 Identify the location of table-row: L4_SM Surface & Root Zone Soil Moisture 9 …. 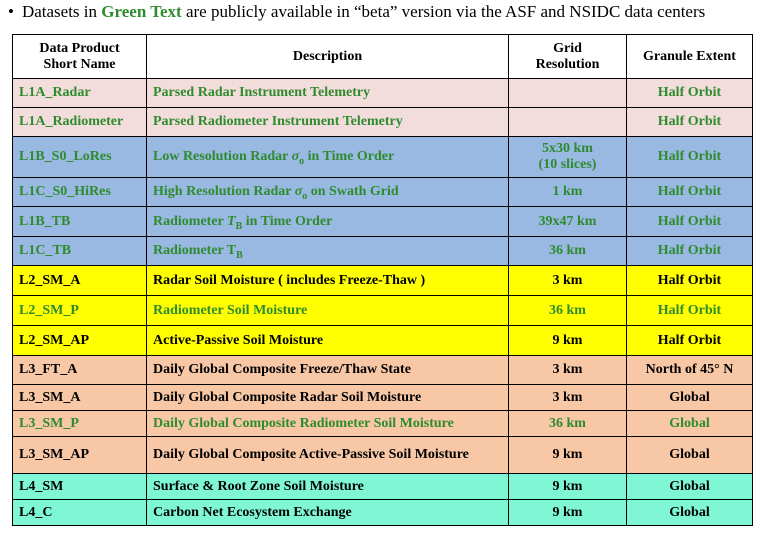
(382, 486).